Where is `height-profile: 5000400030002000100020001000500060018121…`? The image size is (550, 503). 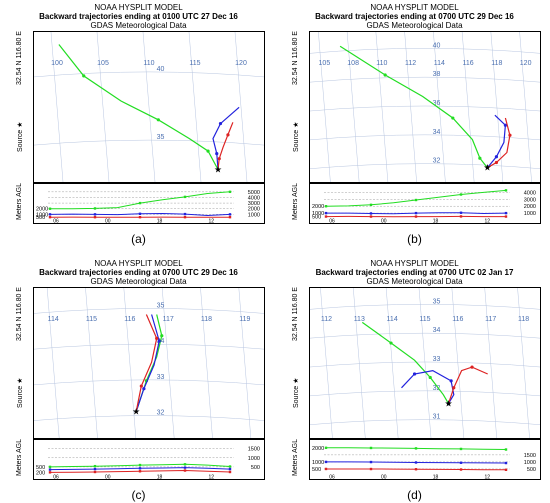 height-profile: 5000400030002000100020001000500060018121… is located at coordinates (149, 203).